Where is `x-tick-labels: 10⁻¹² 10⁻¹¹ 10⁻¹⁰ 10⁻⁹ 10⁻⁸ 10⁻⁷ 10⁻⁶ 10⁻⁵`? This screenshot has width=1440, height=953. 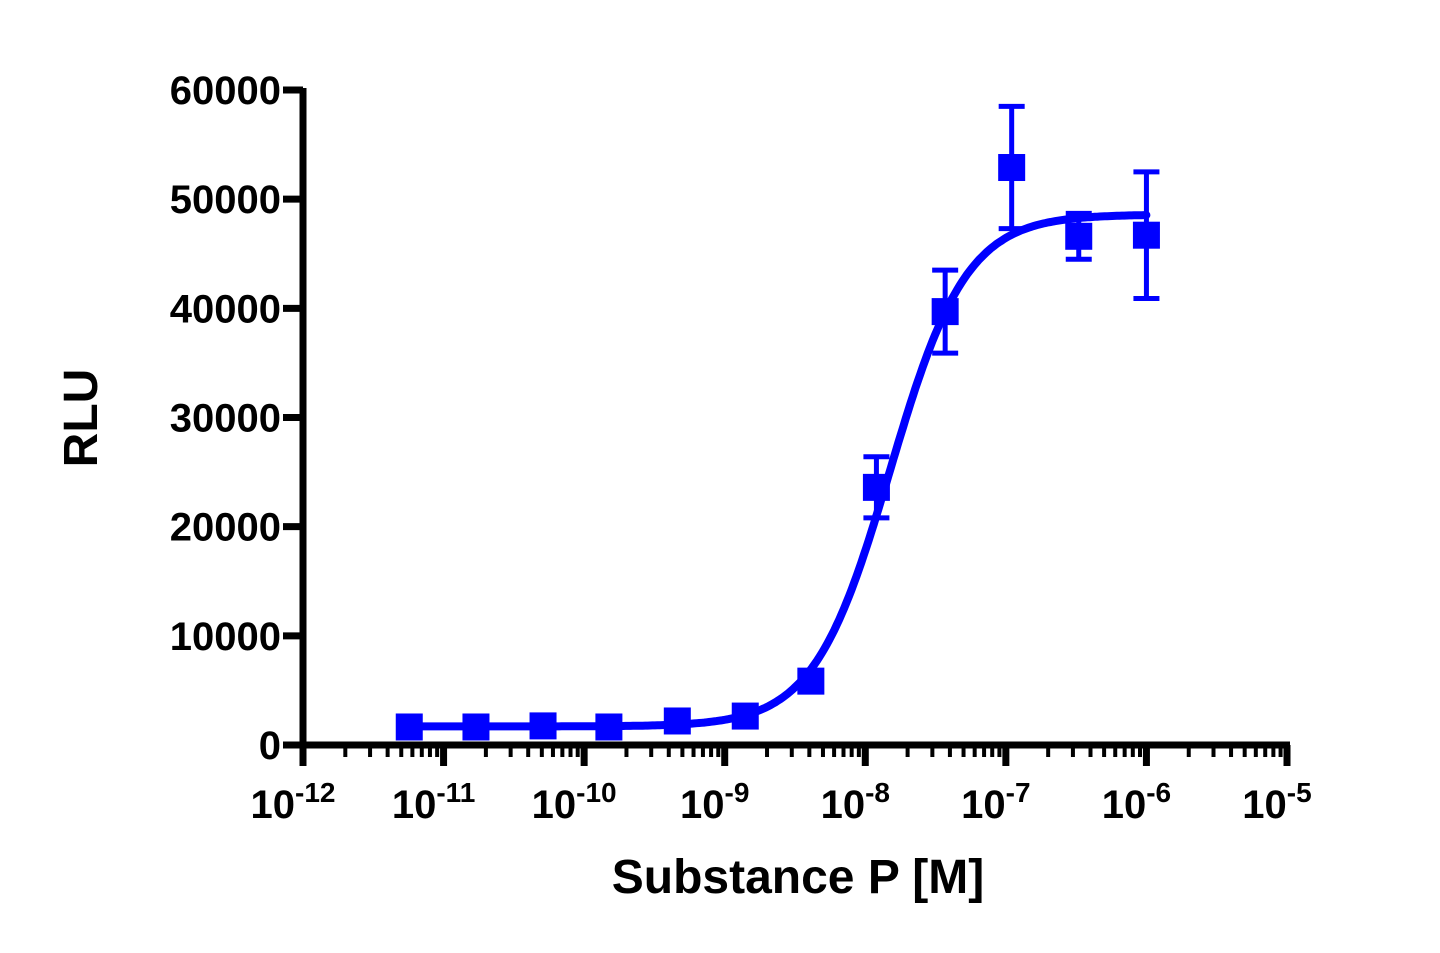 x-tick-labels: 10⁻¹² 10⁻¹¹ 10⁻¹⁰ 10⁻⁹ 10⁻⁸ 10⁻⁷ 10⁻⁶ 10⁻⁵ is located at coordinates (781, 802).